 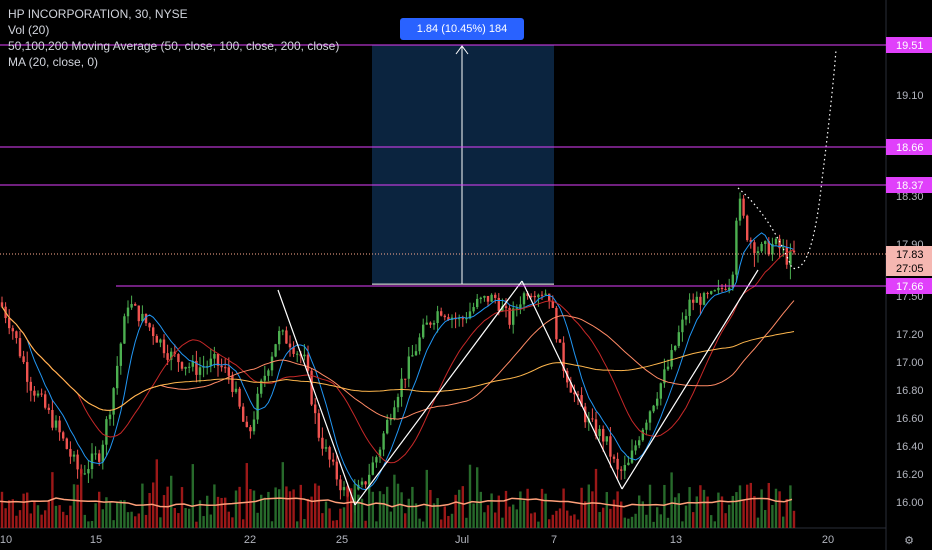 What do you see at coordinates (53, 62) in the screenshot?
I see `legend-ma20: MA (20, close, 0)` at bounding box center [53, 62].